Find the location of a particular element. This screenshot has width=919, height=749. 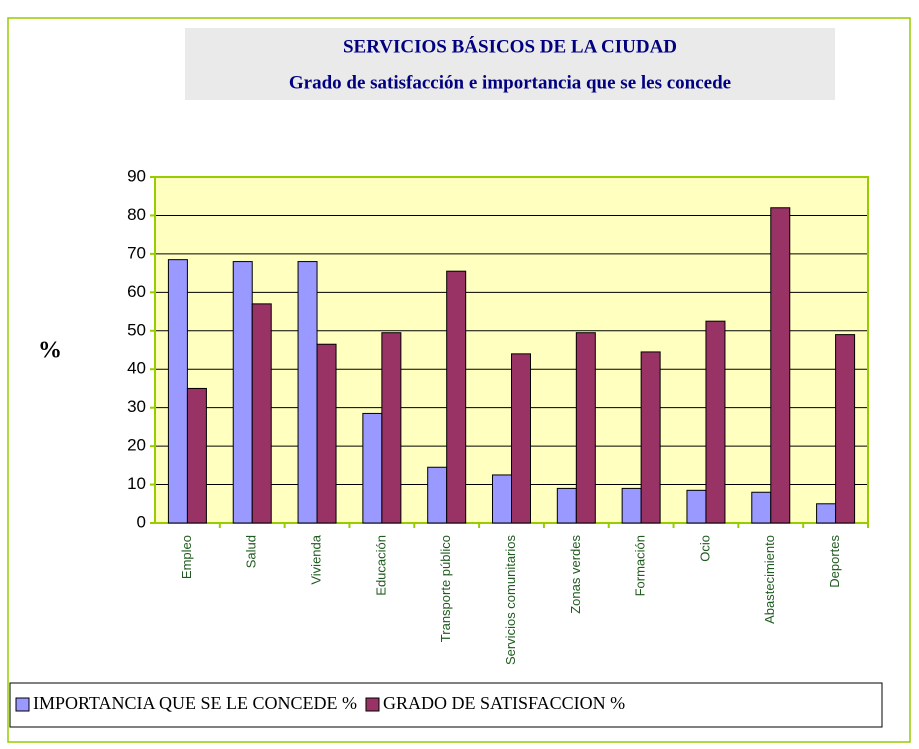

x-tick-label: Formación is located at coordinates (640, 565).